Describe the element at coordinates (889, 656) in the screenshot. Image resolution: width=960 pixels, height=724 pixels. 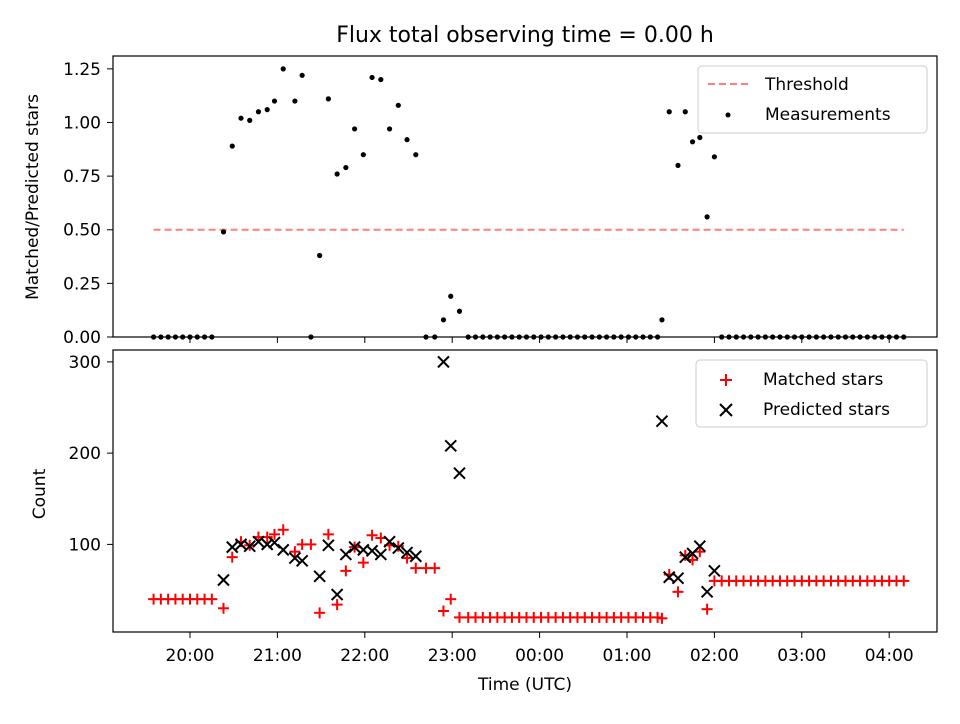
I see `x-tick-label: 04:00` at that location.